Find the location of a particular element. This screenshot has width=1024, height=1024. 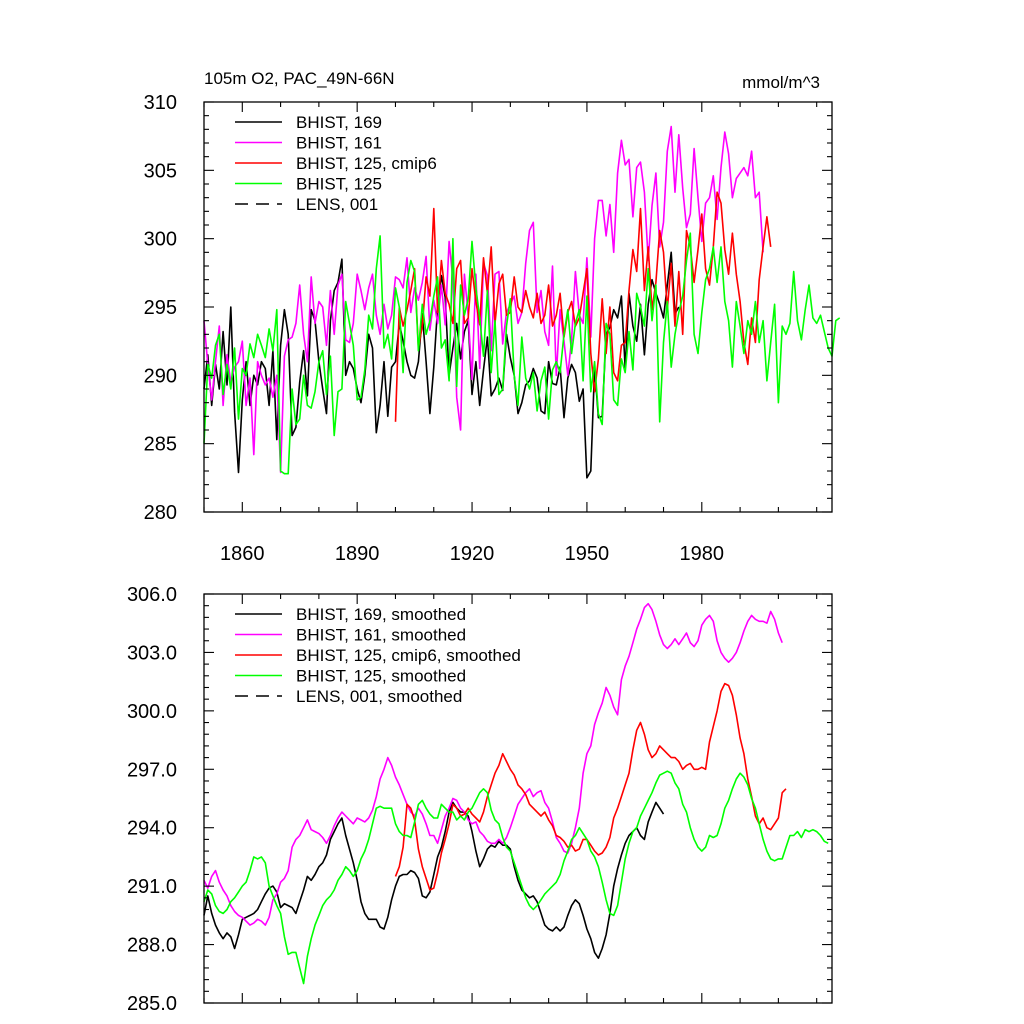

top-y-tick-label: 305 is located at coordinates (160, 171).